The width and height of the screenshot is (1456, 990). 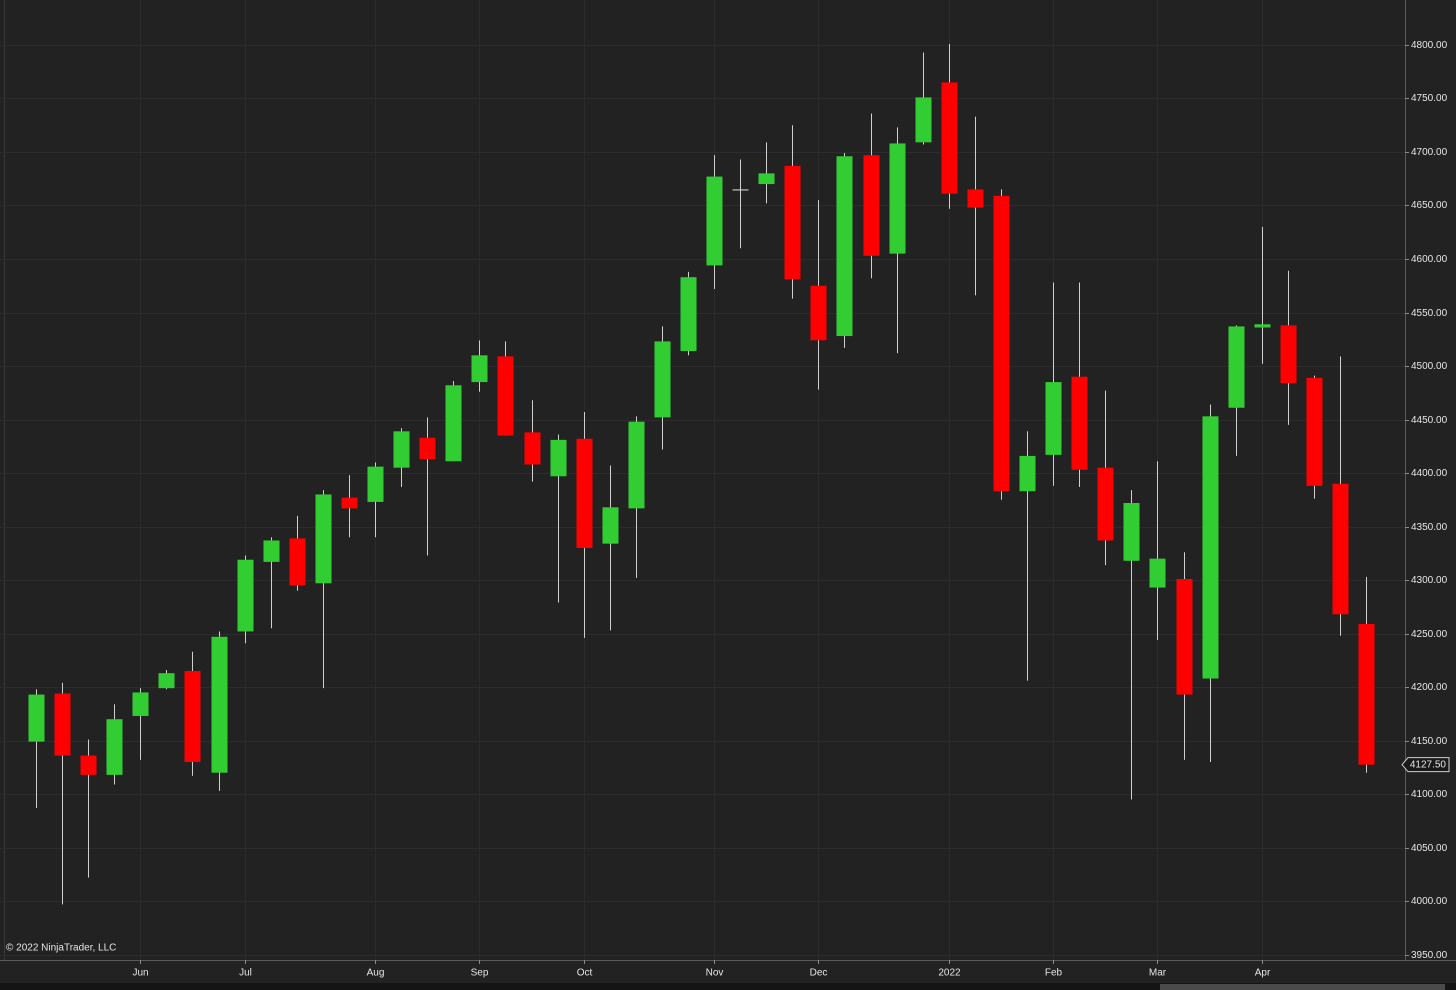 I want to click on y-tick-label: 4700.00, so click(x=1429, y=152).